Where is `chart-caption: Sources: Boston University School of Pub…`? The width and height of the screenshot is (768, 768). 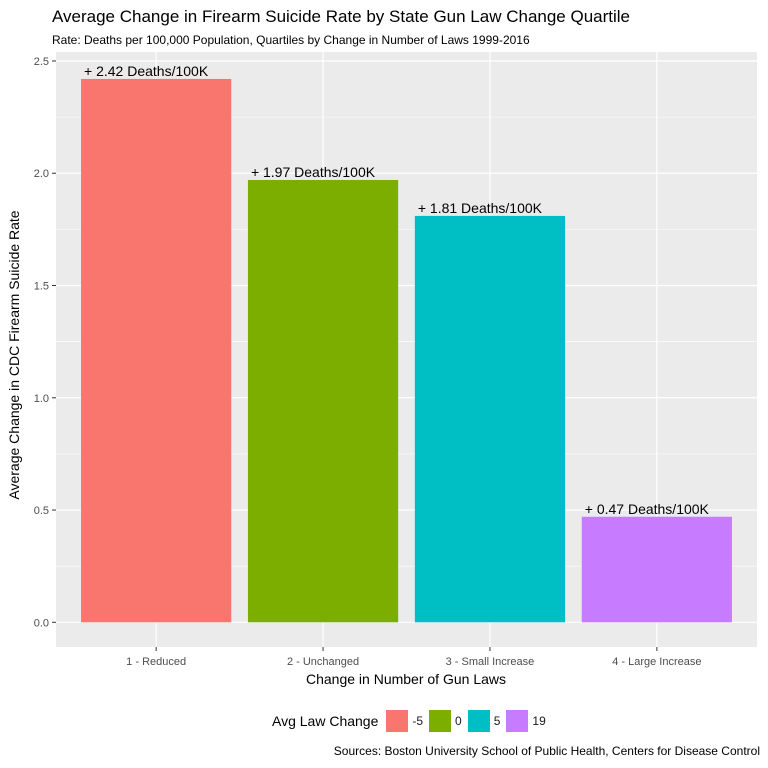 chart-caption: Sources: Boston University School of Pub… is located at coordinates (546, 751).